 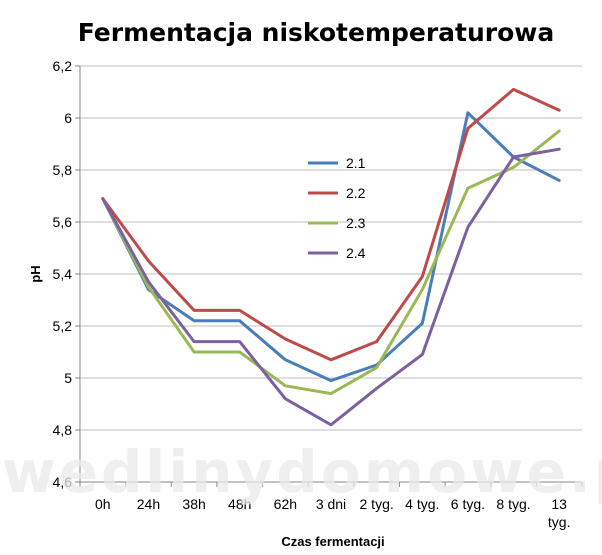 What do you see at coordinates (422, 504) in the screenshot?
I see `x-tick-label: 4 tyg.` at bounding box center [422, 504].